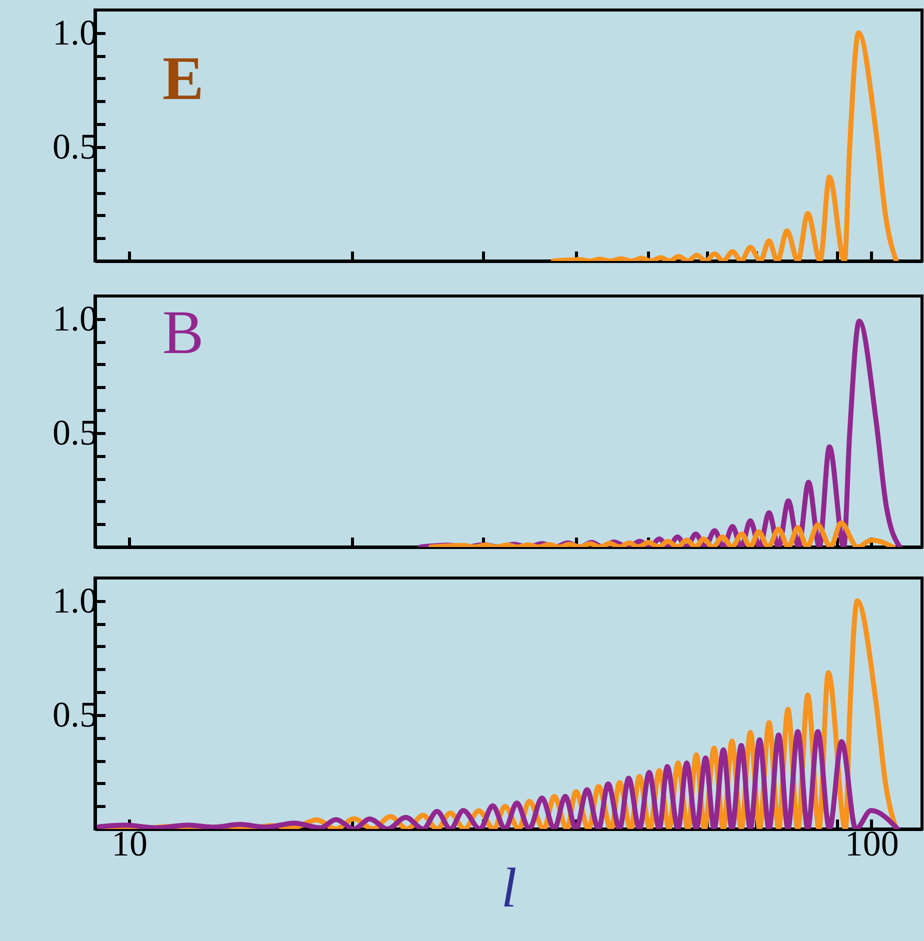  I want to click on x-tick-label: 10, so click(129, 844).